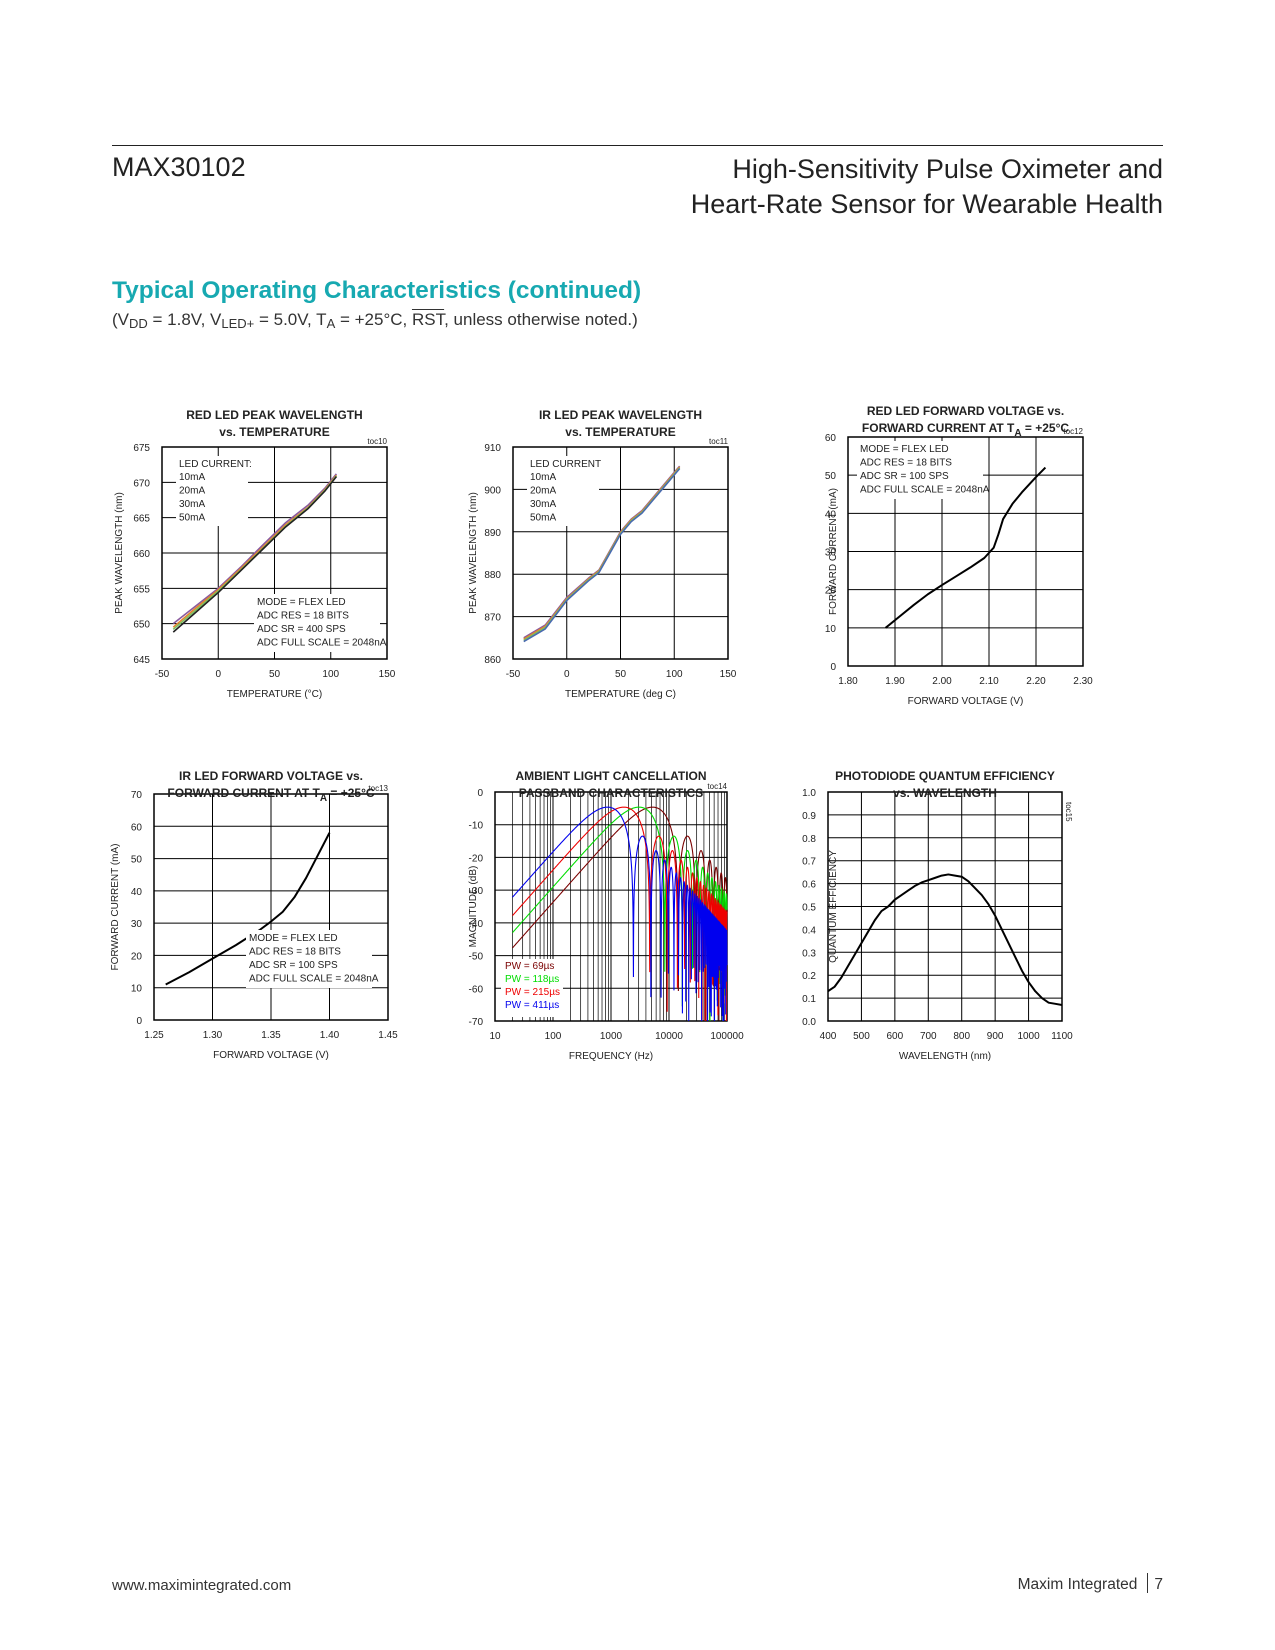  Describe the element at coordinates (184, 319) in the screenshot. I see `cond-mid1: = 1.8V, V` at that location.